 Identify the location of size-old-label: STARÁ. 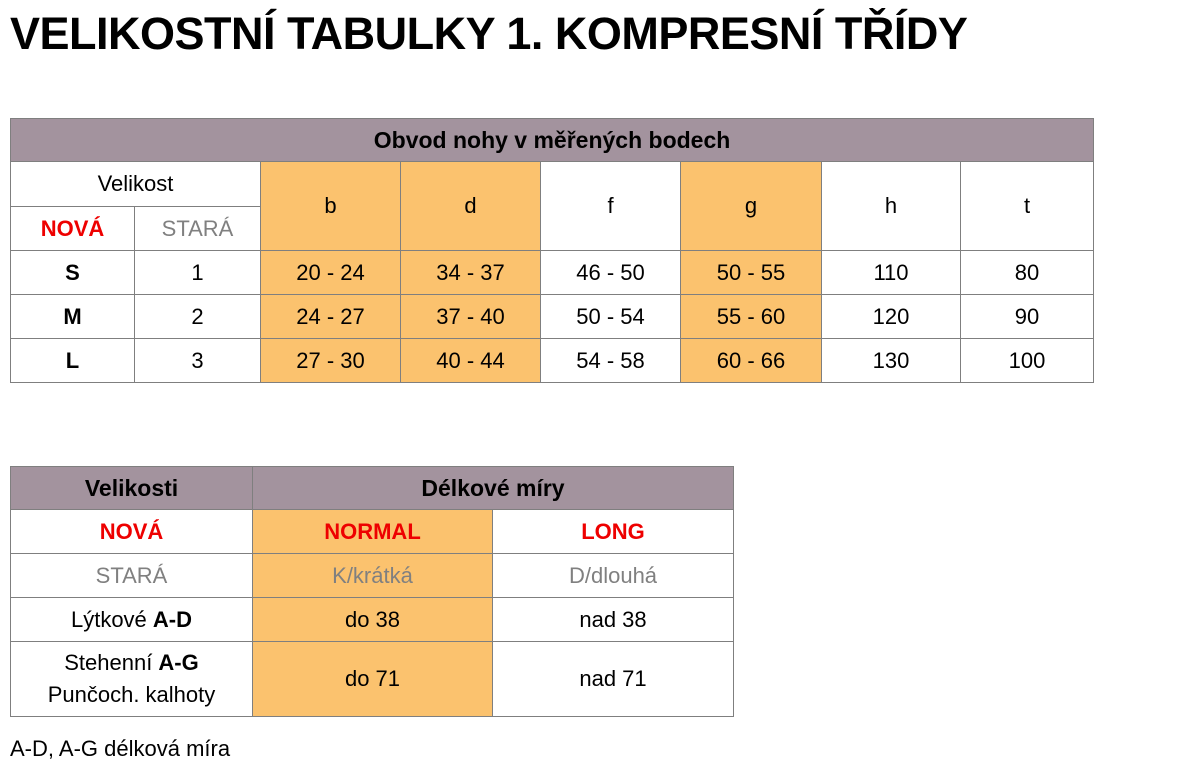
(197, 228).